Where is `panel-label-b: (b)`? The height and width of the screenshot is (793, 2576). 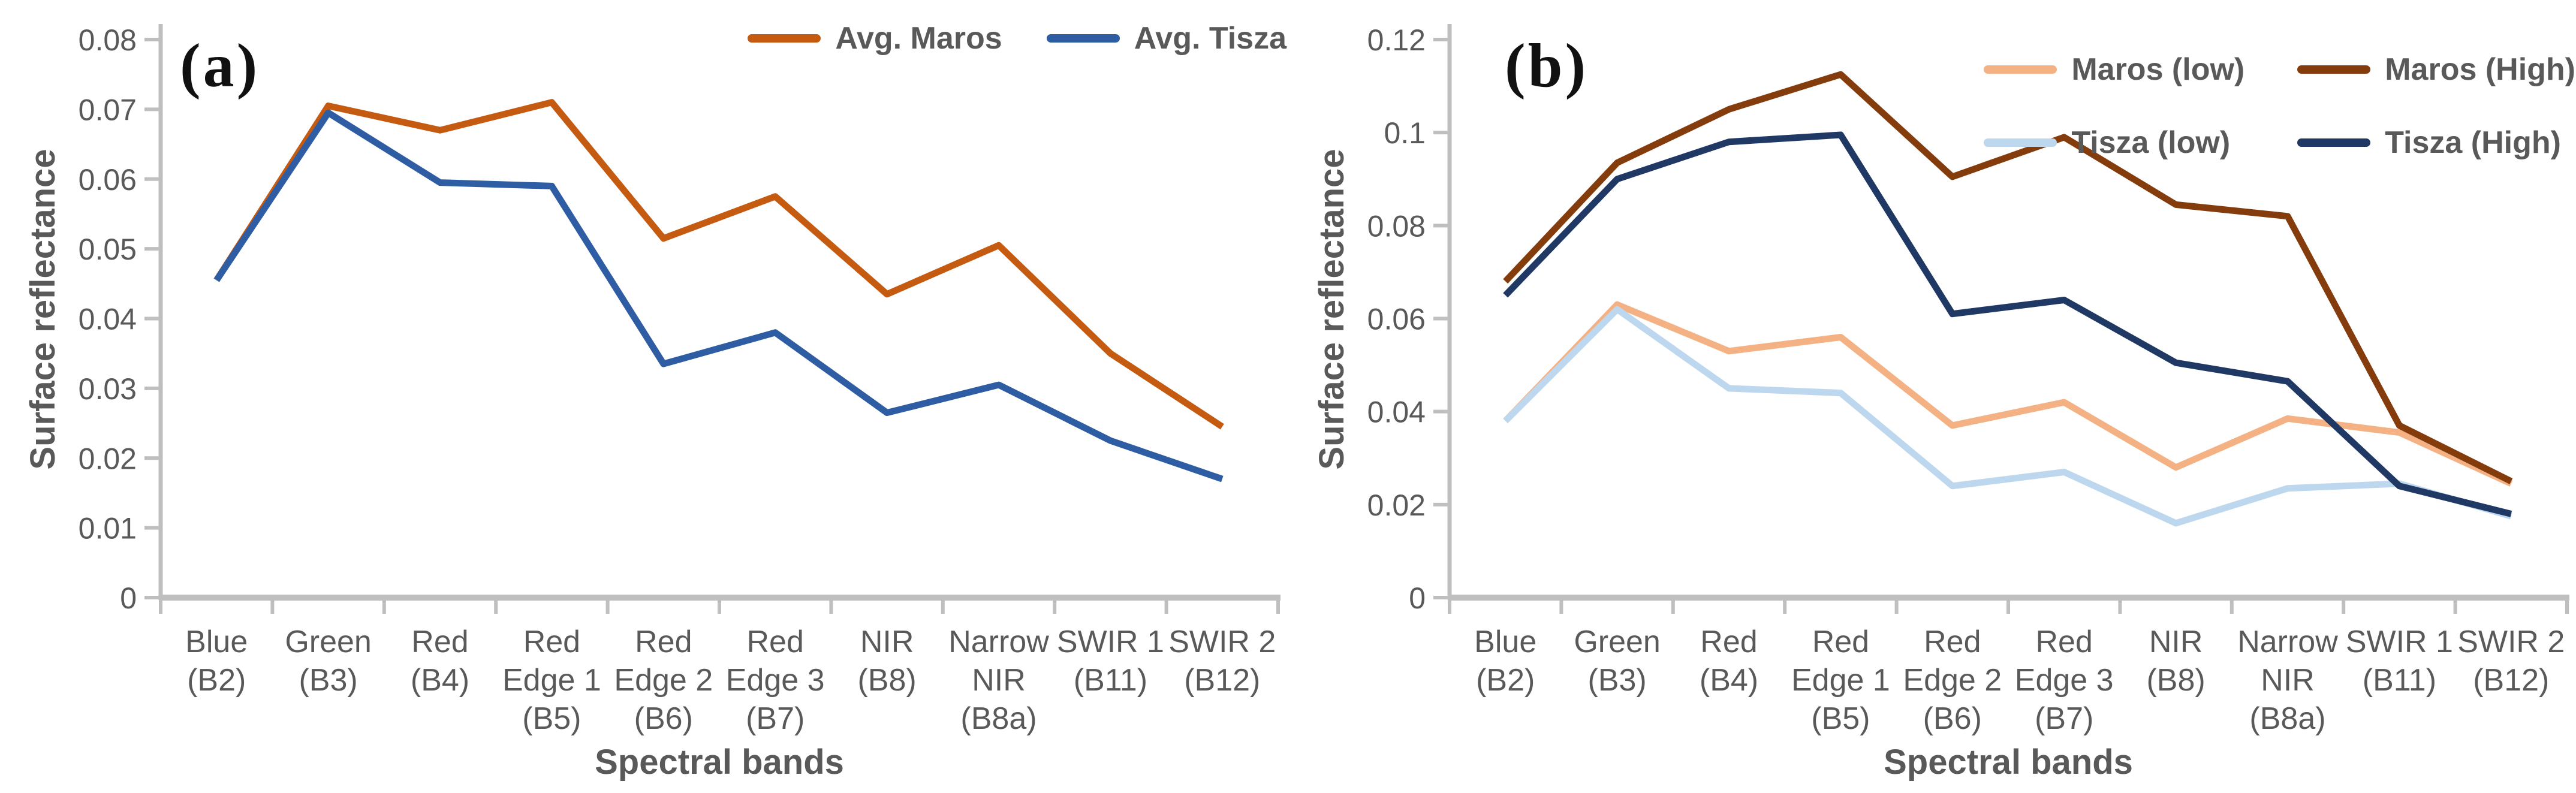
panel-label-b: (b) is located at coordinates (1547, 65).